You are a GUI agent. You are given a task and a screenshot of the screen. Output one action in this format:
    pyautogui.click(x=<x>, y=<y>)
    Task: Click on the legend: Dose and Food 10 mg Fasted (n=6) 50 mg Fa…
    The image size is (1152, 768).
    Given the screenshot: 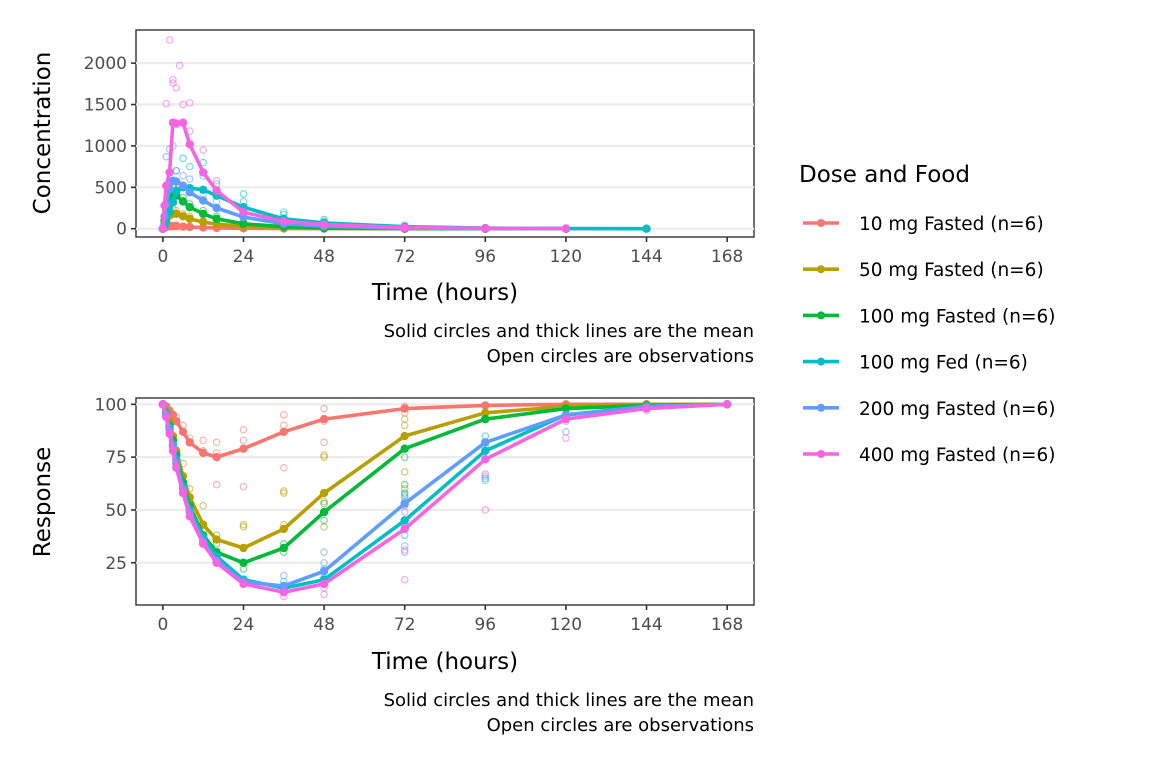 What is the action you would take?
    pyautogui.click(x=927, y=314)
    